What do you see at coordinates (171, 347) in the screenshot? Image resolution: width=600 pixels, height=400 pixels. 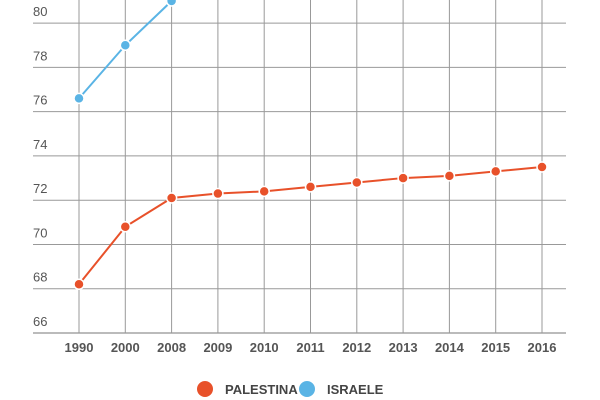 I see `x-tick-label: 2008` at bounding box center [171, 347].